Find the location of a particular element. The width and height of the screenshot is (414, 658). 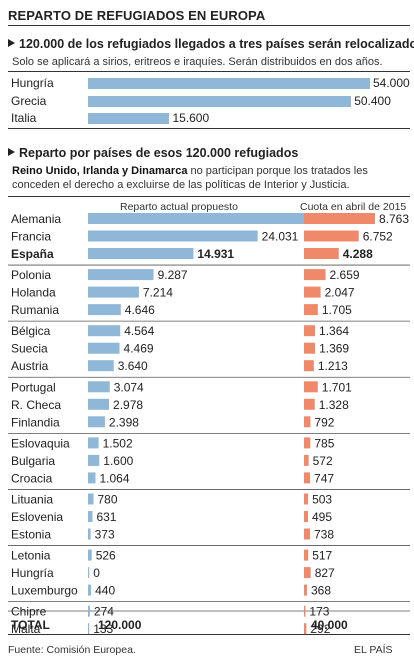

quota-value-label: 2.659 is located at coordinates (345, 275).